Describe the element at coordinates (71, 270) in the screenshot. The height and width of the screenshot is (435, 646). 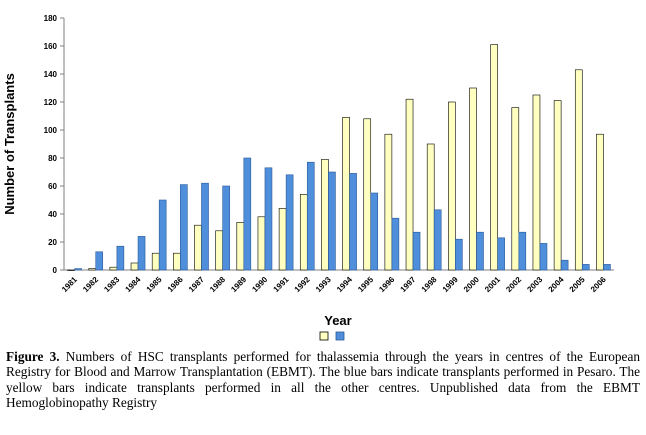
I see `bar-yellow-1981` at that location.